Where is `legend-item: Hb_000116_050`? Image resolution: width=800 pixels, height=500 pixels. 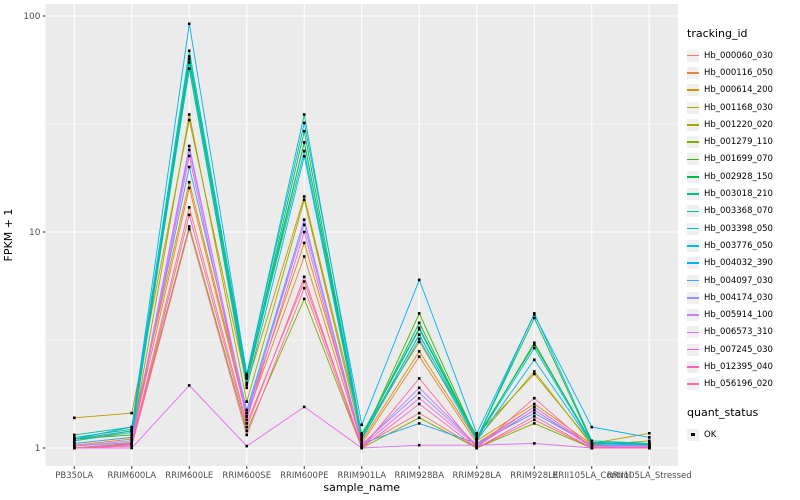 legend-item: Hb_000116_050 is located at coordinates (743, 72).